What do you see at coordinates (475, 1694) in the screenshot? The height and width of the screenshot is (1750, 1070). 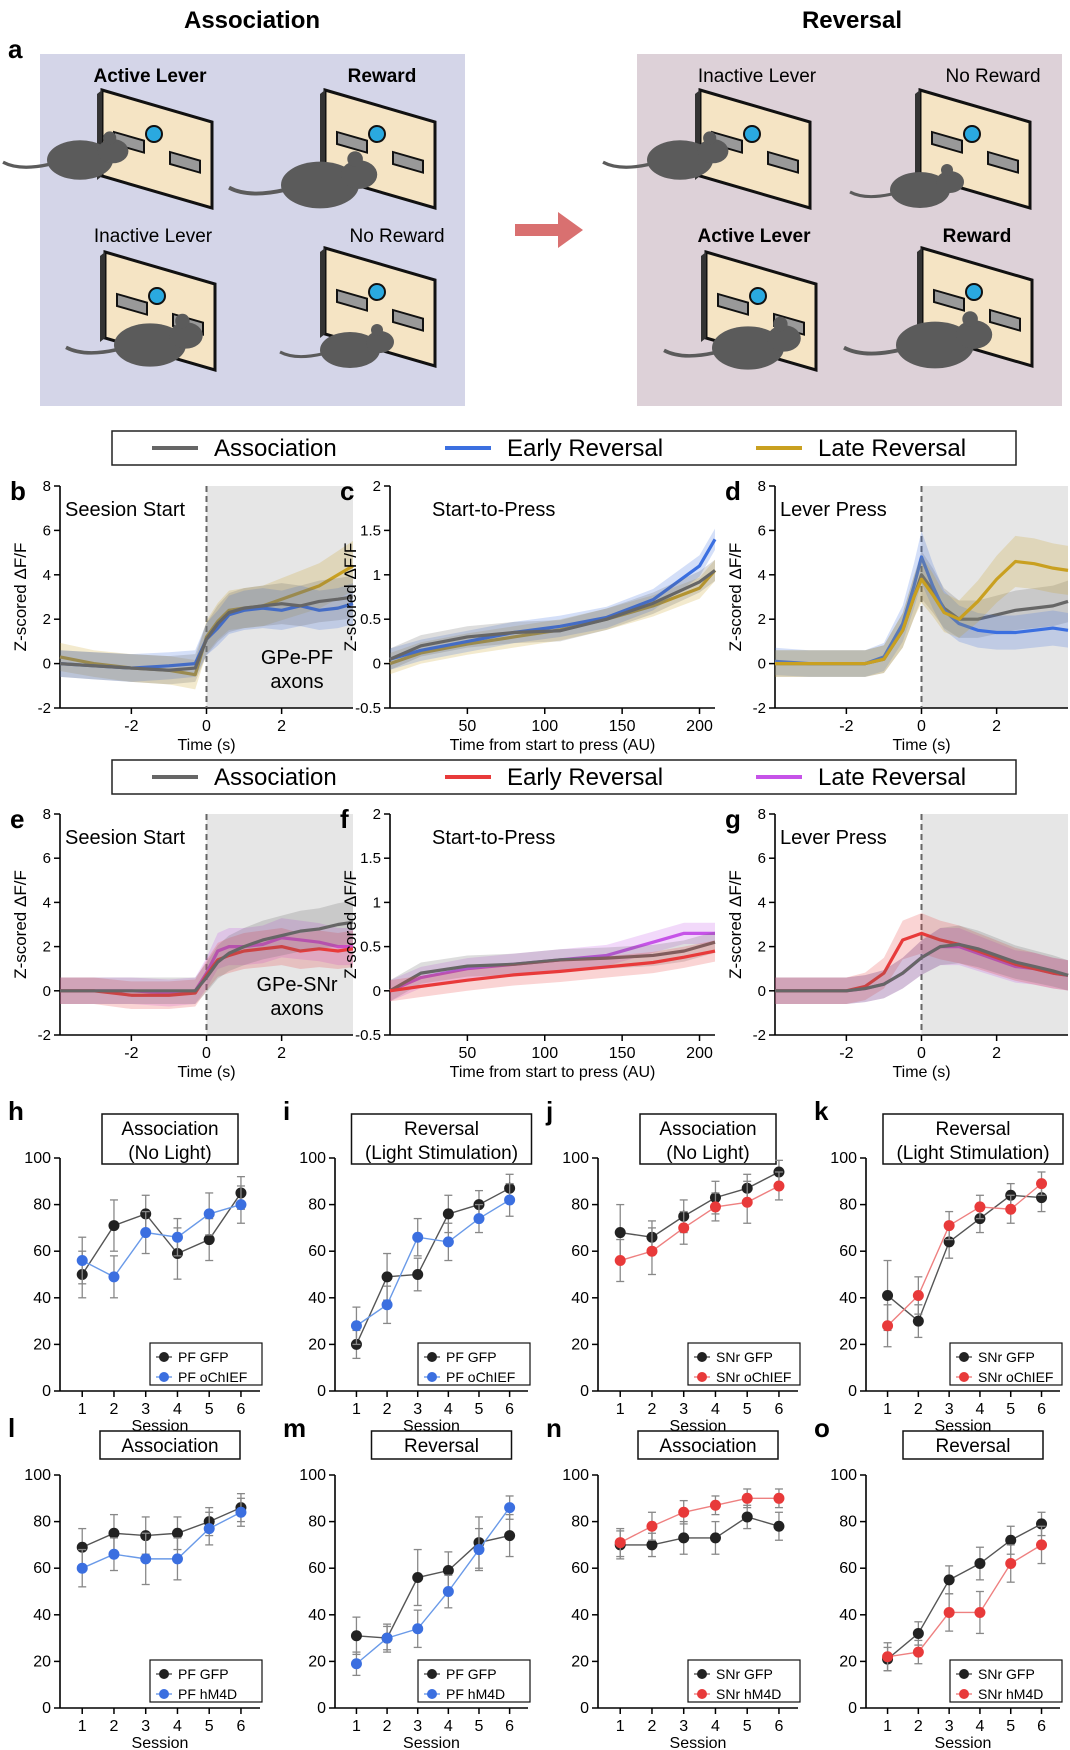 I see `legend-label: PF hM4D` at bounding box center [475, 1694].